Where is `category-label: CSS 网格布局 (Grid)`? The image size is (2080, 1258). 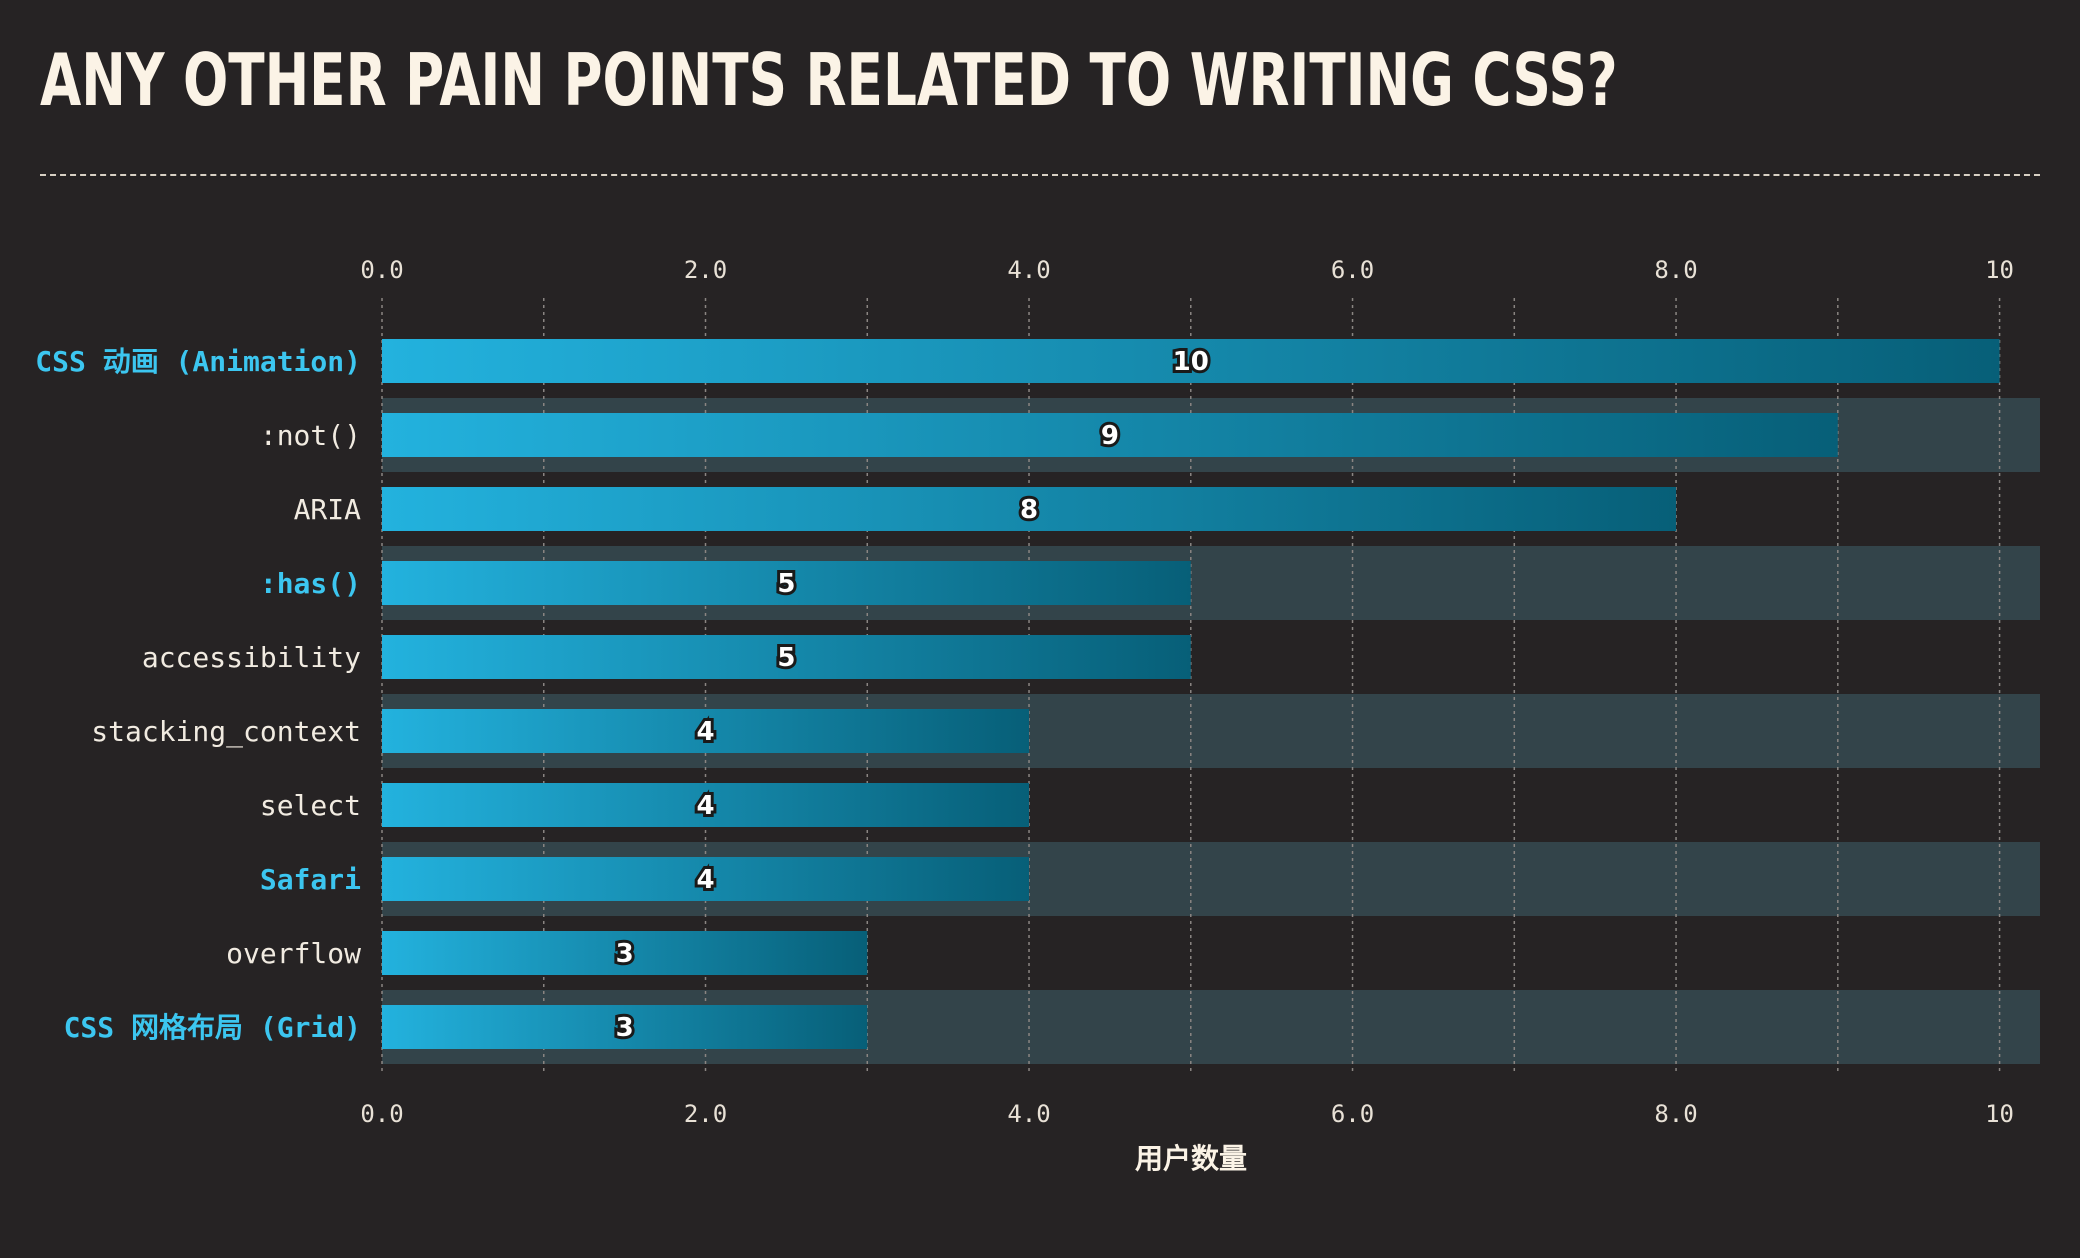
category-label: CSS 网格布局 (Grid) is located at coordinates (212, 1027).